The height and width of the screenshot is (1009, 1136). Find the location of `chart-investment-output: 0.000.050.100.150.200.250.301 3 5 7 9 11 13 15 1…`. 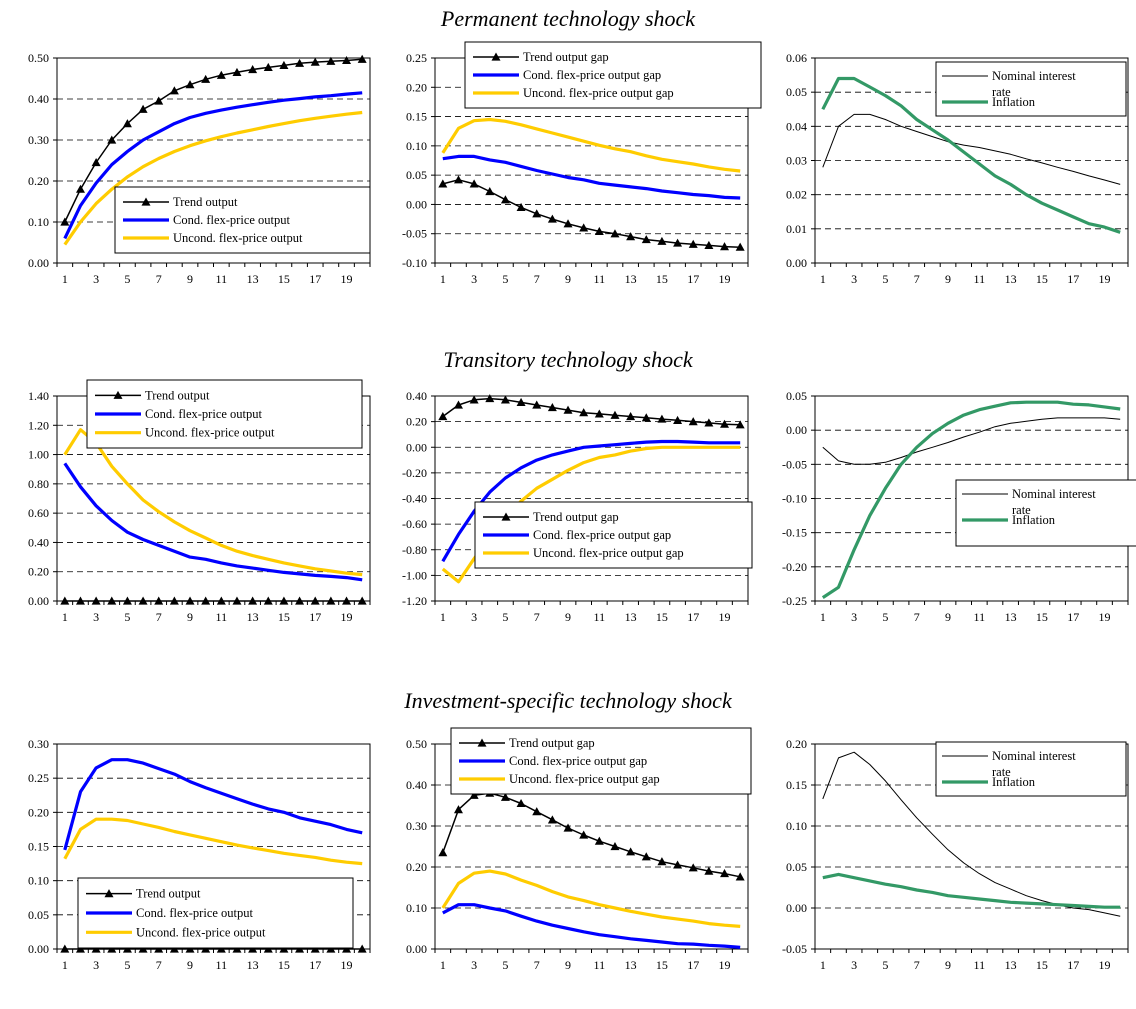

chart-investment-output: 0.000.050.100.150.200.250.301 3 5 7 9 11 13 15 1… is located at coordinates (199, 854).